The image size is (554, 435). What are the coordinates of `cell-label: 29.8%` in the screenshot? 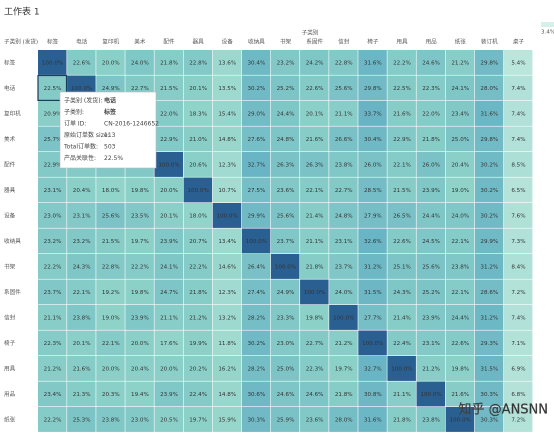 It's located at (373, 89).